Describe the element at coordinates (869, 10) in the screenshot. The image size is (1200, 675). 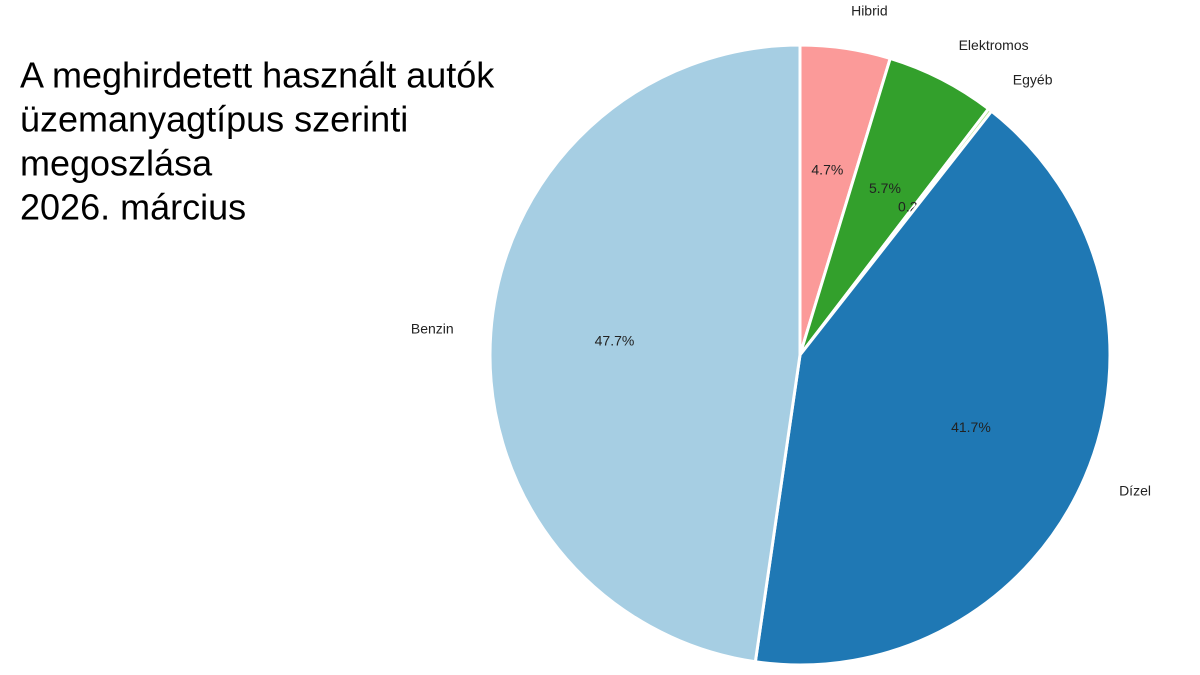
I see `slice-label: Hibrid` at that location.